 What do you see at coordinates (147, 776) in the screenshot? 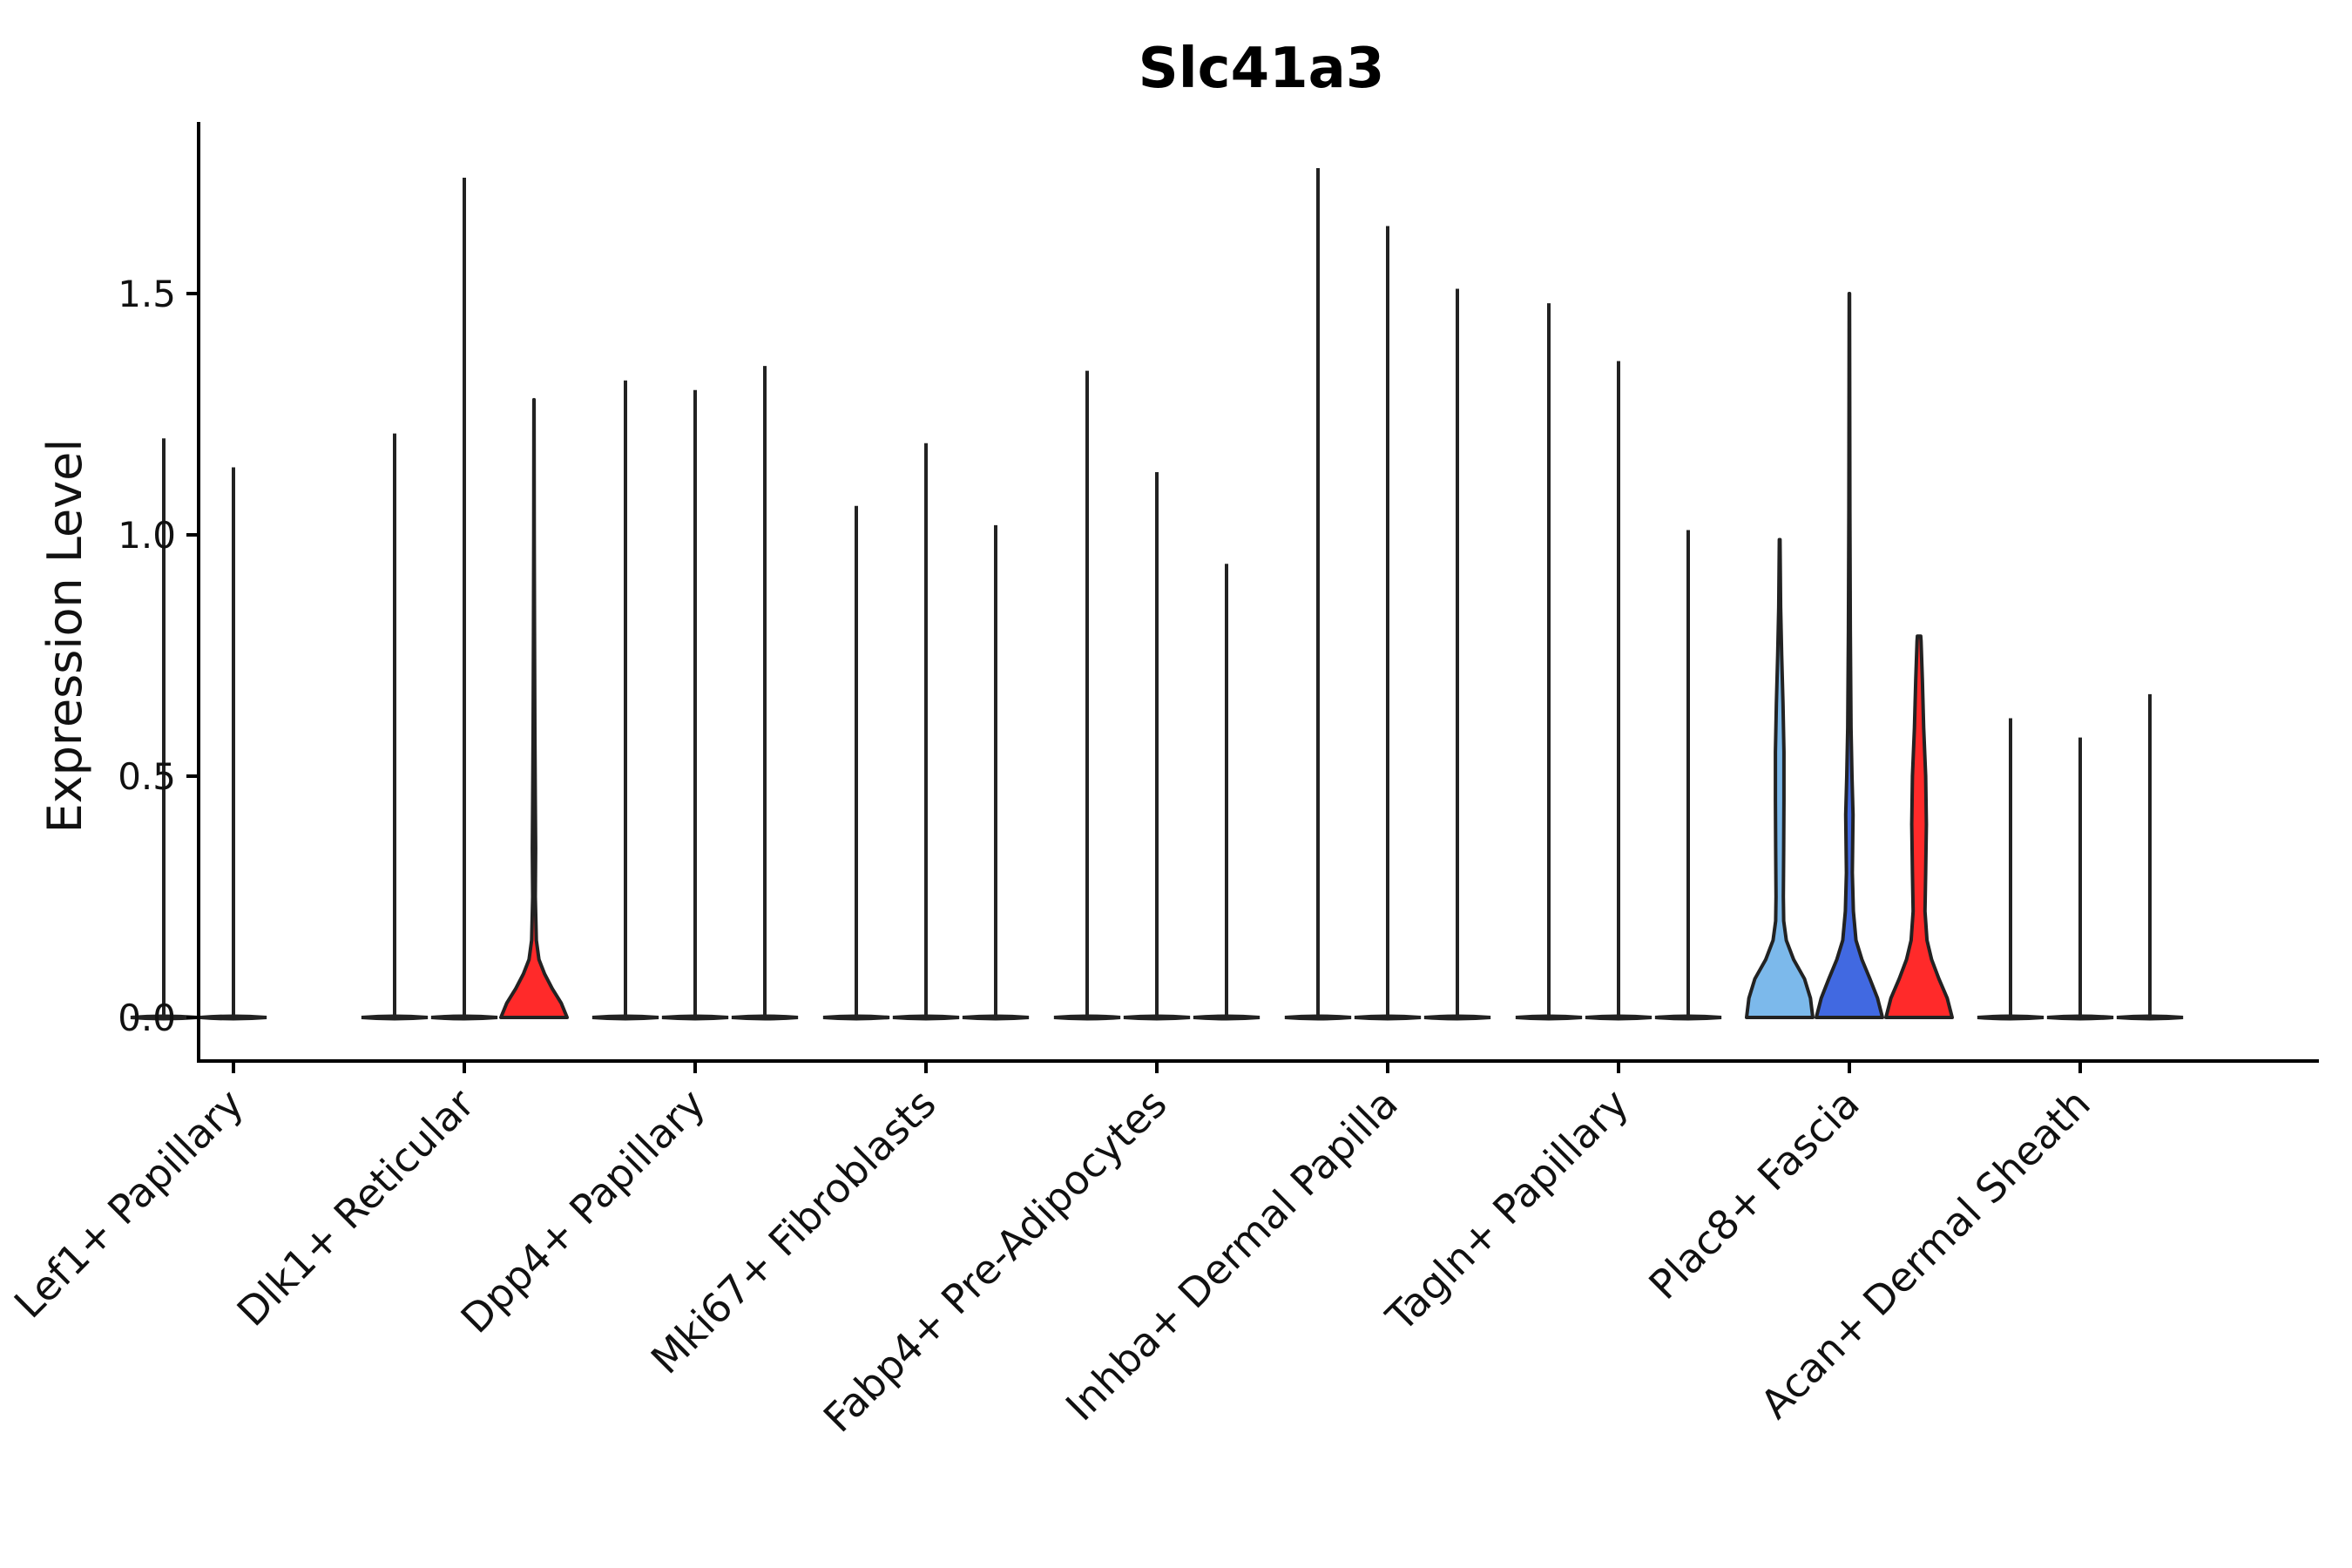
I see `y-tick-label: 0.5` at bounding box center [147, 776].